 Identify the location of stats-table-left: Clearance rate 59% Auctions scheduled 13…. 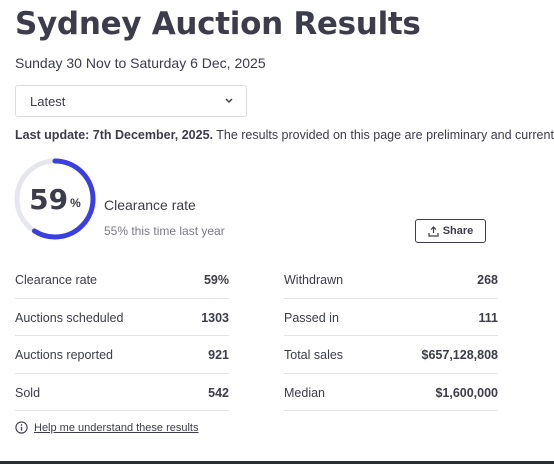
(122, 336).